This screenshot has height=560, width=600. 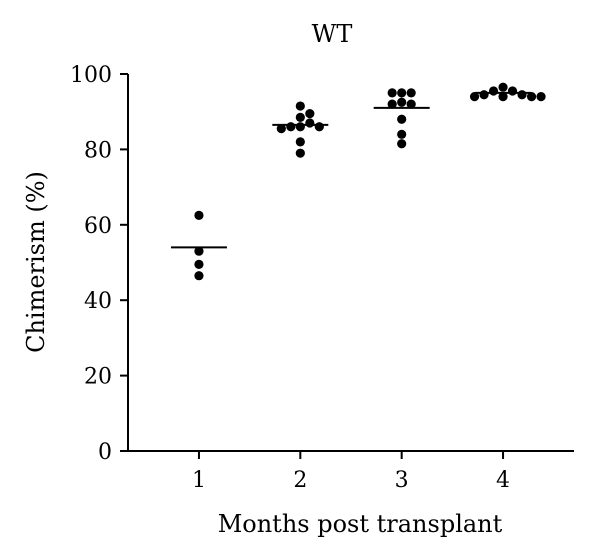 What do you see at coordinates (36, 262) in the screenshot?
I see `y-axis-label: Chimerism (%)` at bounding box center [36, 262].